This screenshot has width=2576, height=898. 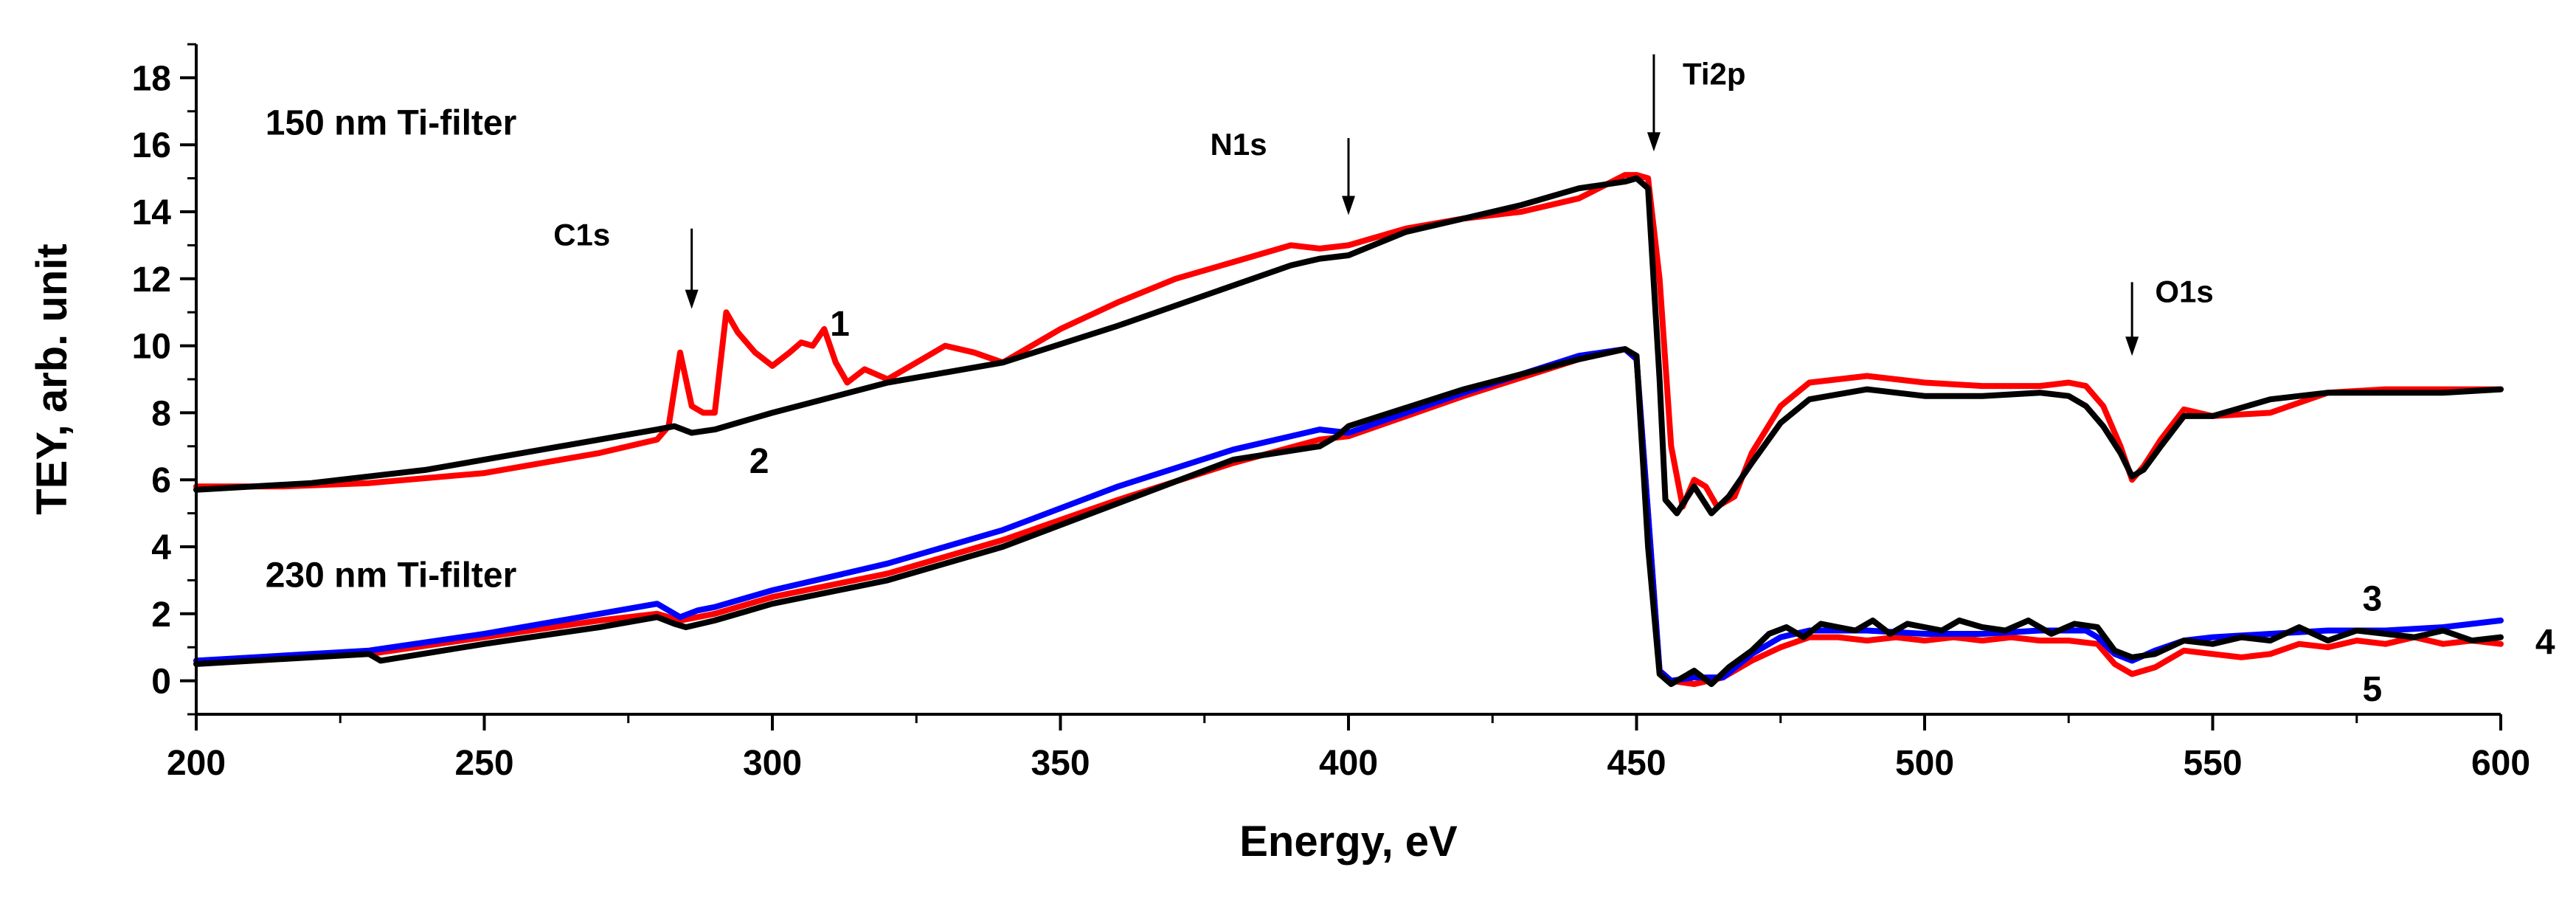 What do you see at coordinates (161, 547) in the screenshot?
I see `y-tick-label: 4` at bounding box center [161, 547].